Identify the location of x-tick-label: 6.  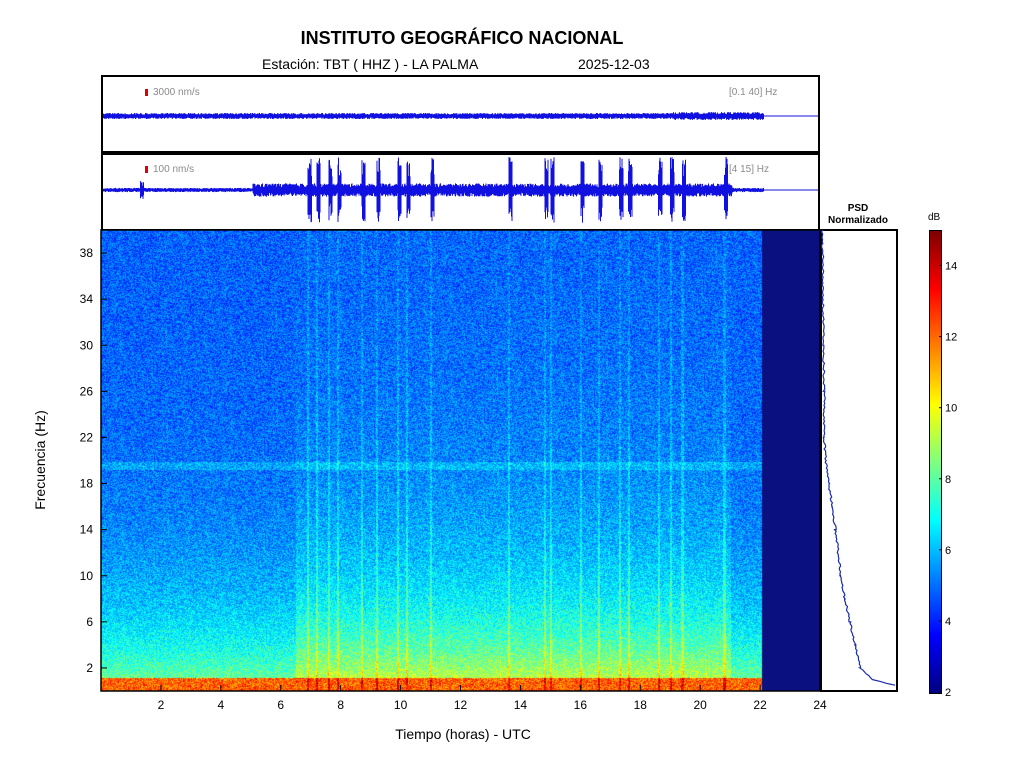
(280, 705).